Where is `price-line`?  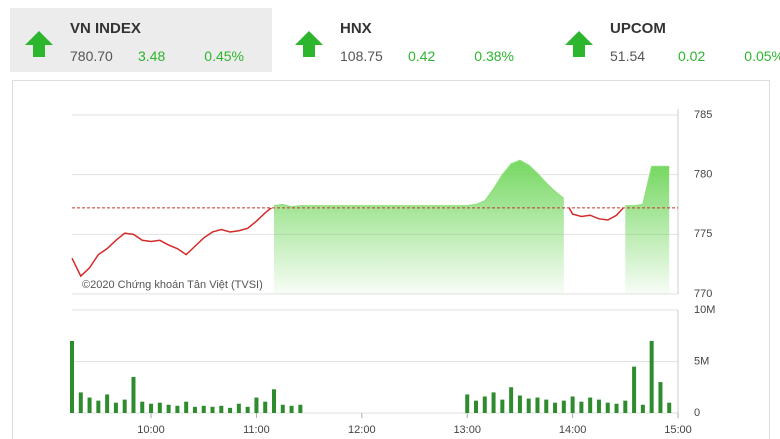
price-line is located at coordinates (348, 242).